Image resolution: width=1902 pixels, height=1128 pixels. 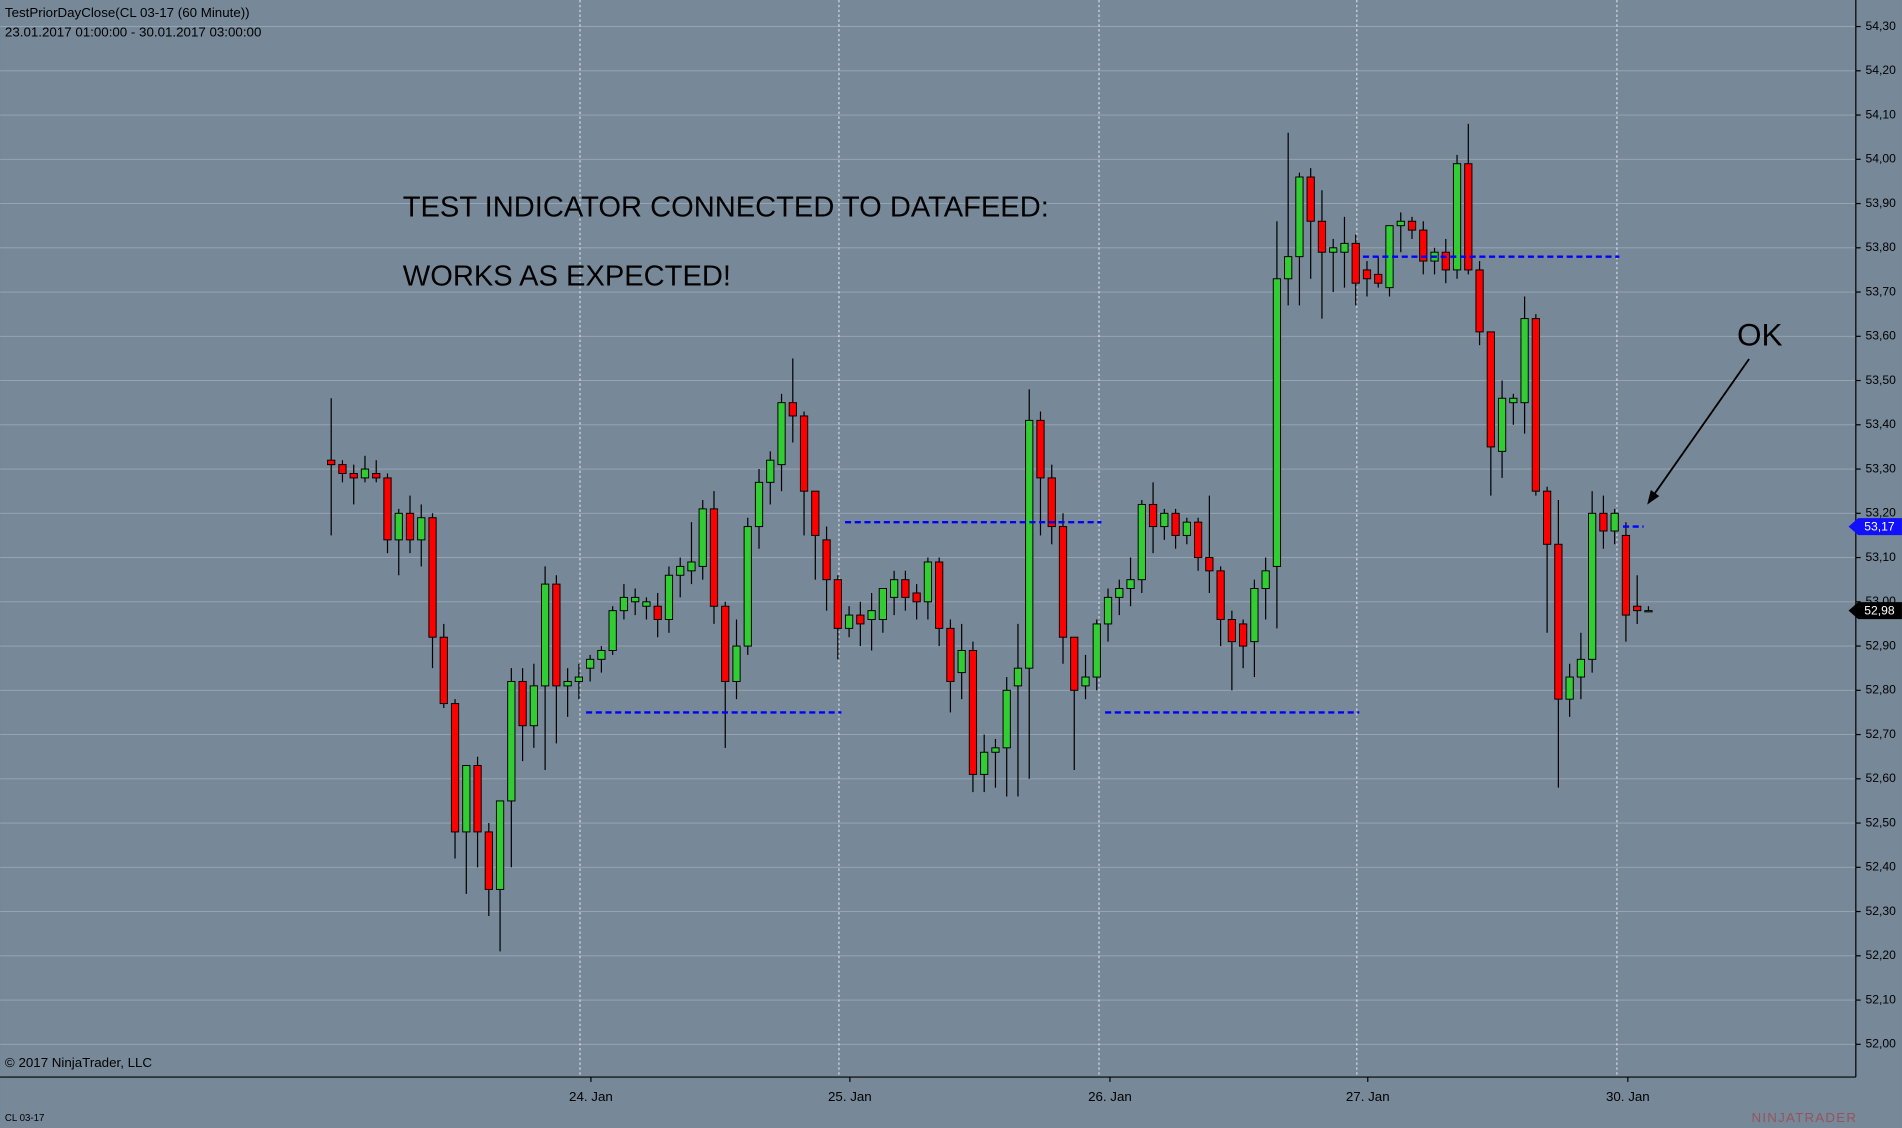 What do you see at coordinates (726, 207) in the screenshot?
I see `annotation: TEST INDICATOR CONNECTED TO DATAFEED:` at bounding box center [726, 207].